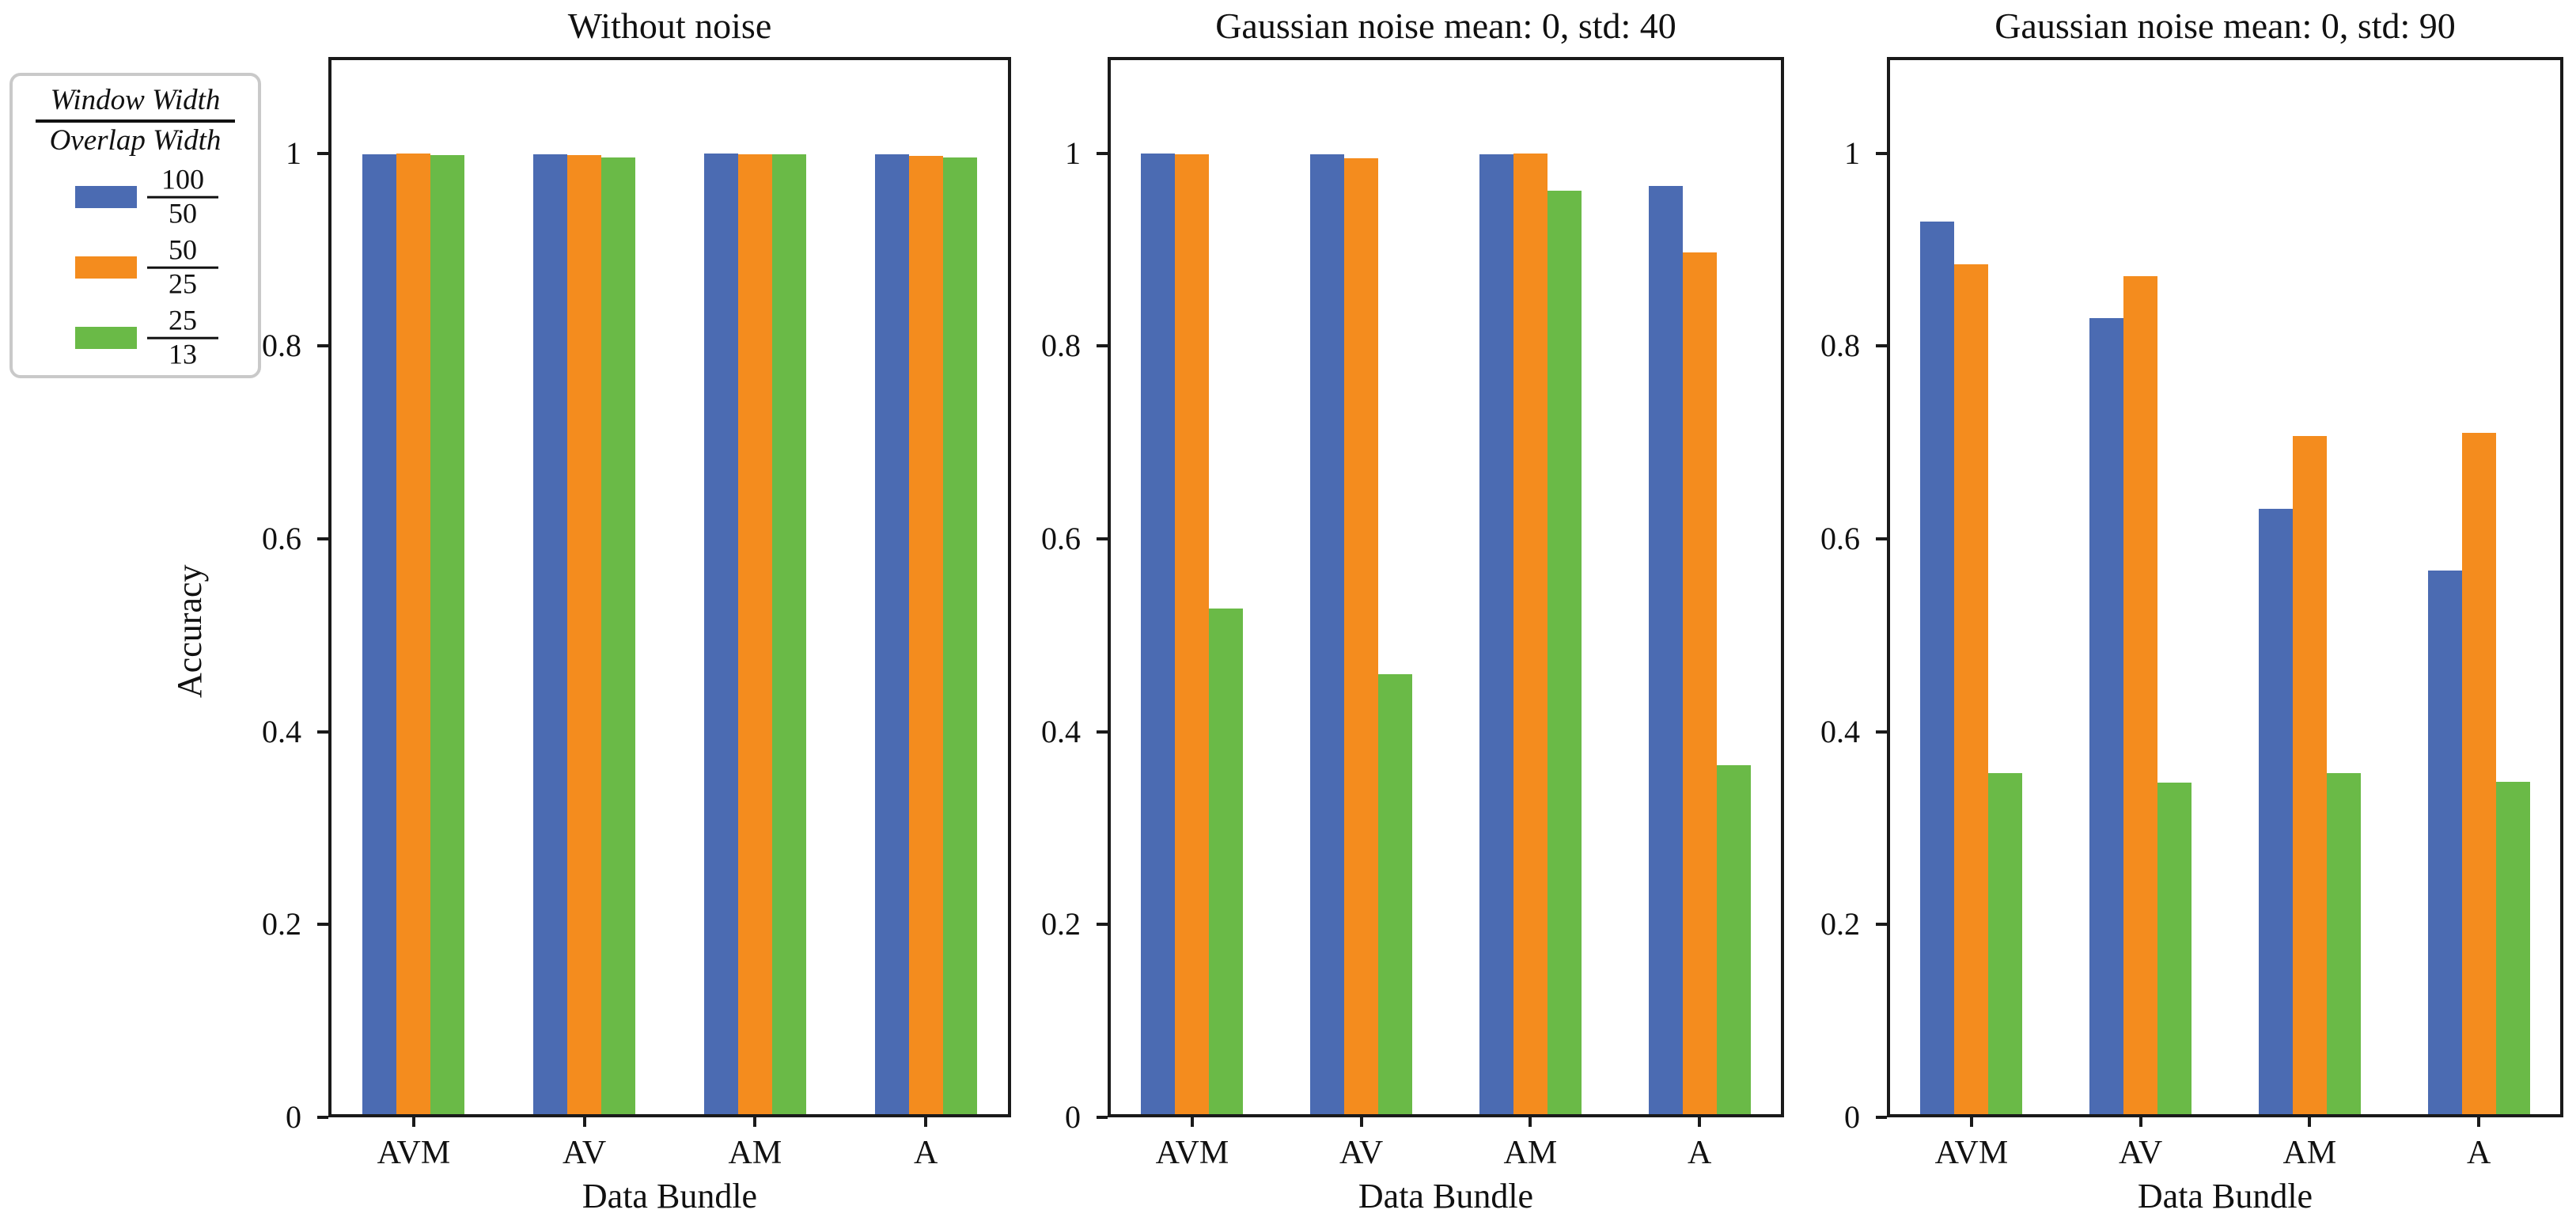  Describe the element at coordinates (135, 120) in the screenshot. I see `legend-title: Window Width Overlap Width` at that location.